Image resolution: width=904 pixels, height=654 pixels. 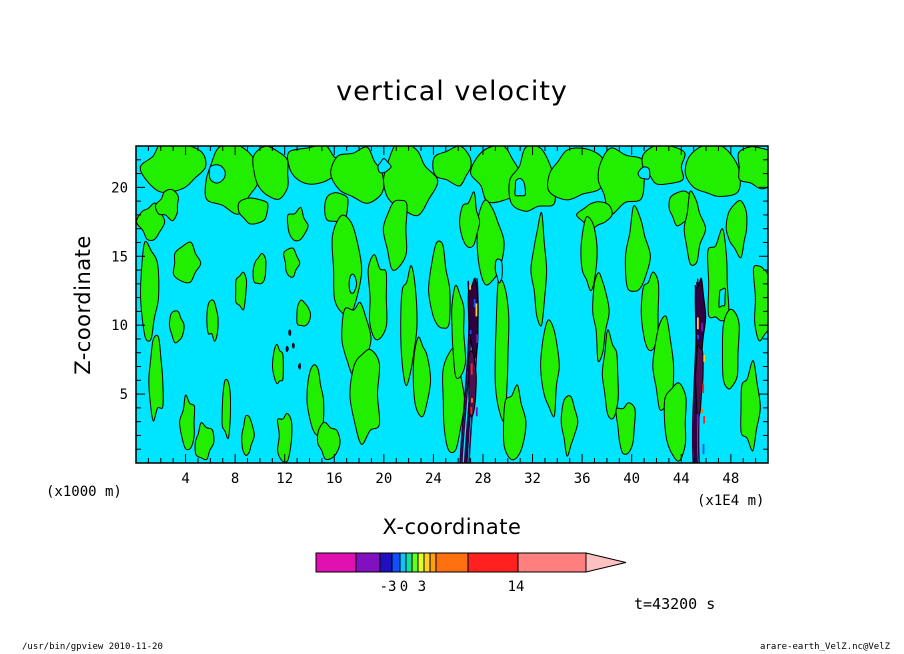 I want to click on y-tick-label-15: 15, so click(x=119, y=257).